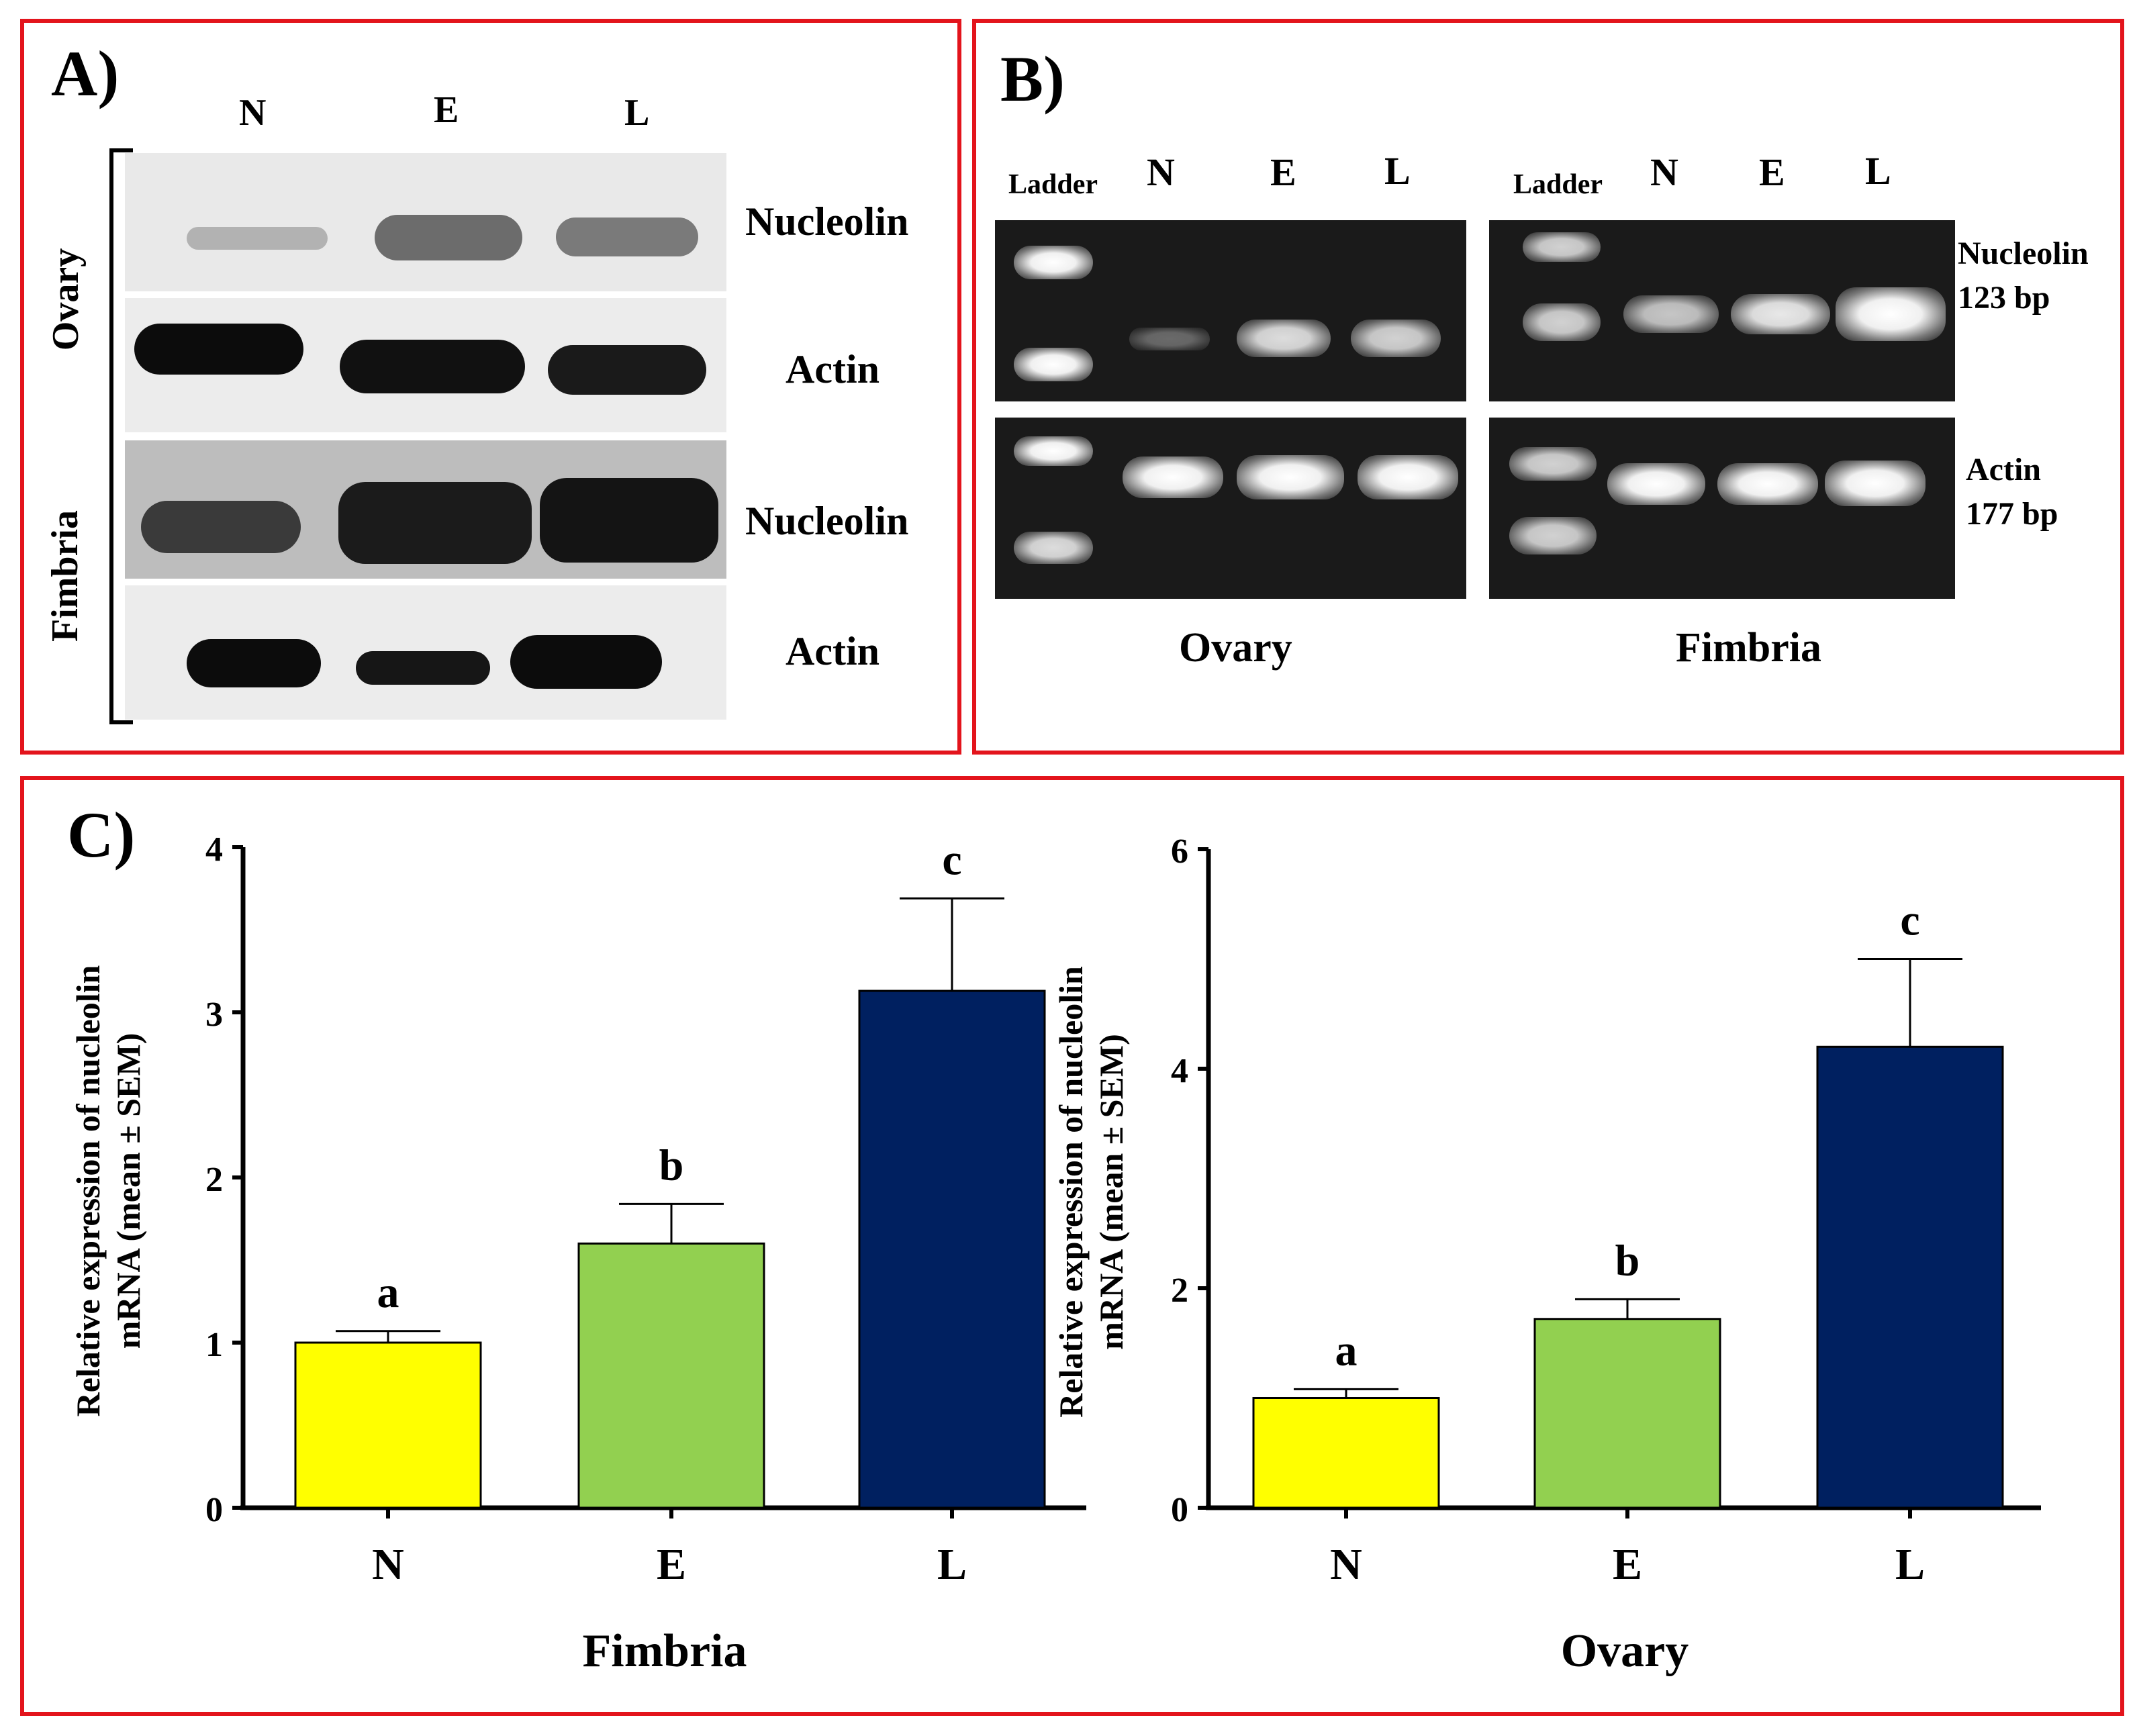 Image resolution: width=2139 pixels, height=1736 pixels. Describe the element at coordinates (1235, 648) in the screenshot. I see `gel-caption-ovary: Ovary` at that location.